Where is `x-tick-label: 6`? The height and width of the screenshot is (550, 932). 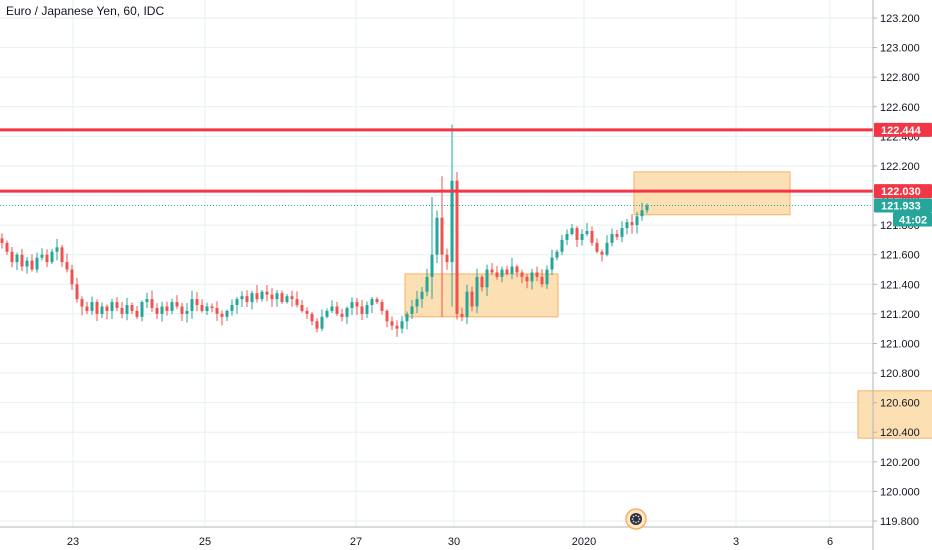
x-tick-label: 6 is located at coordinates (830, 542).